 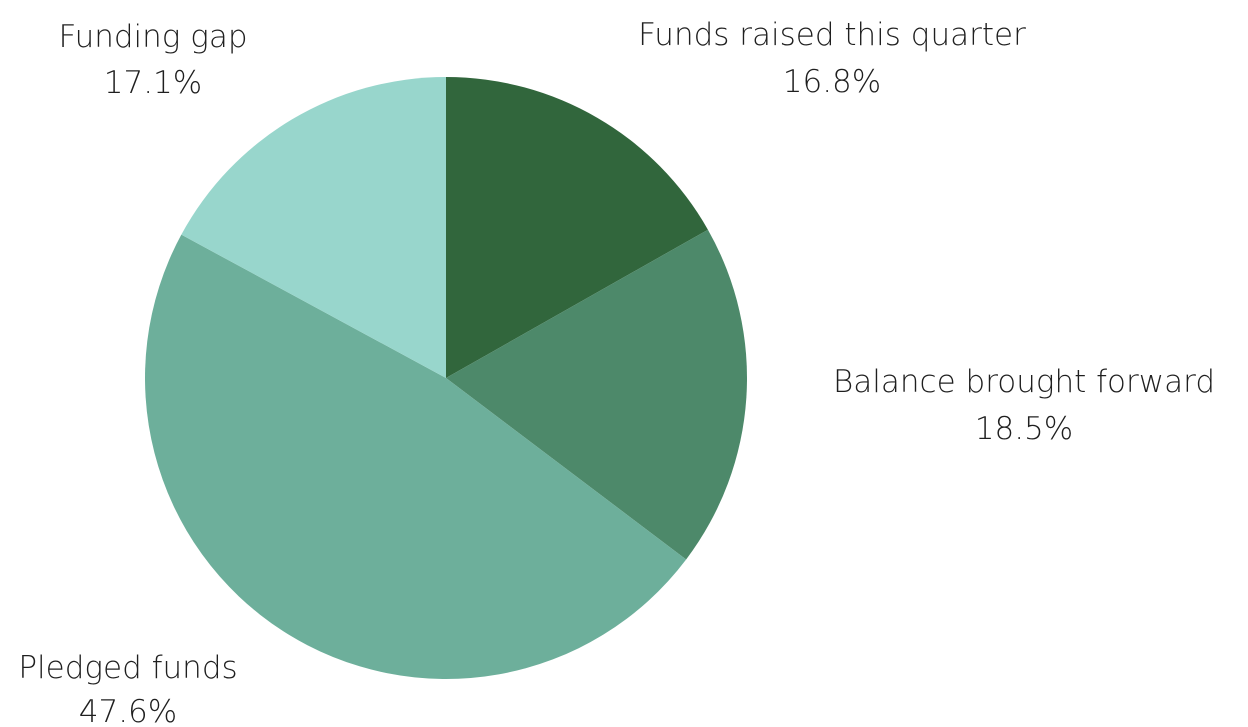 What do you see at coordinates (1024, 382) in the screenshot?
I see `slice-label-name: Balance brought forward` at bounding box center [1024, 382].